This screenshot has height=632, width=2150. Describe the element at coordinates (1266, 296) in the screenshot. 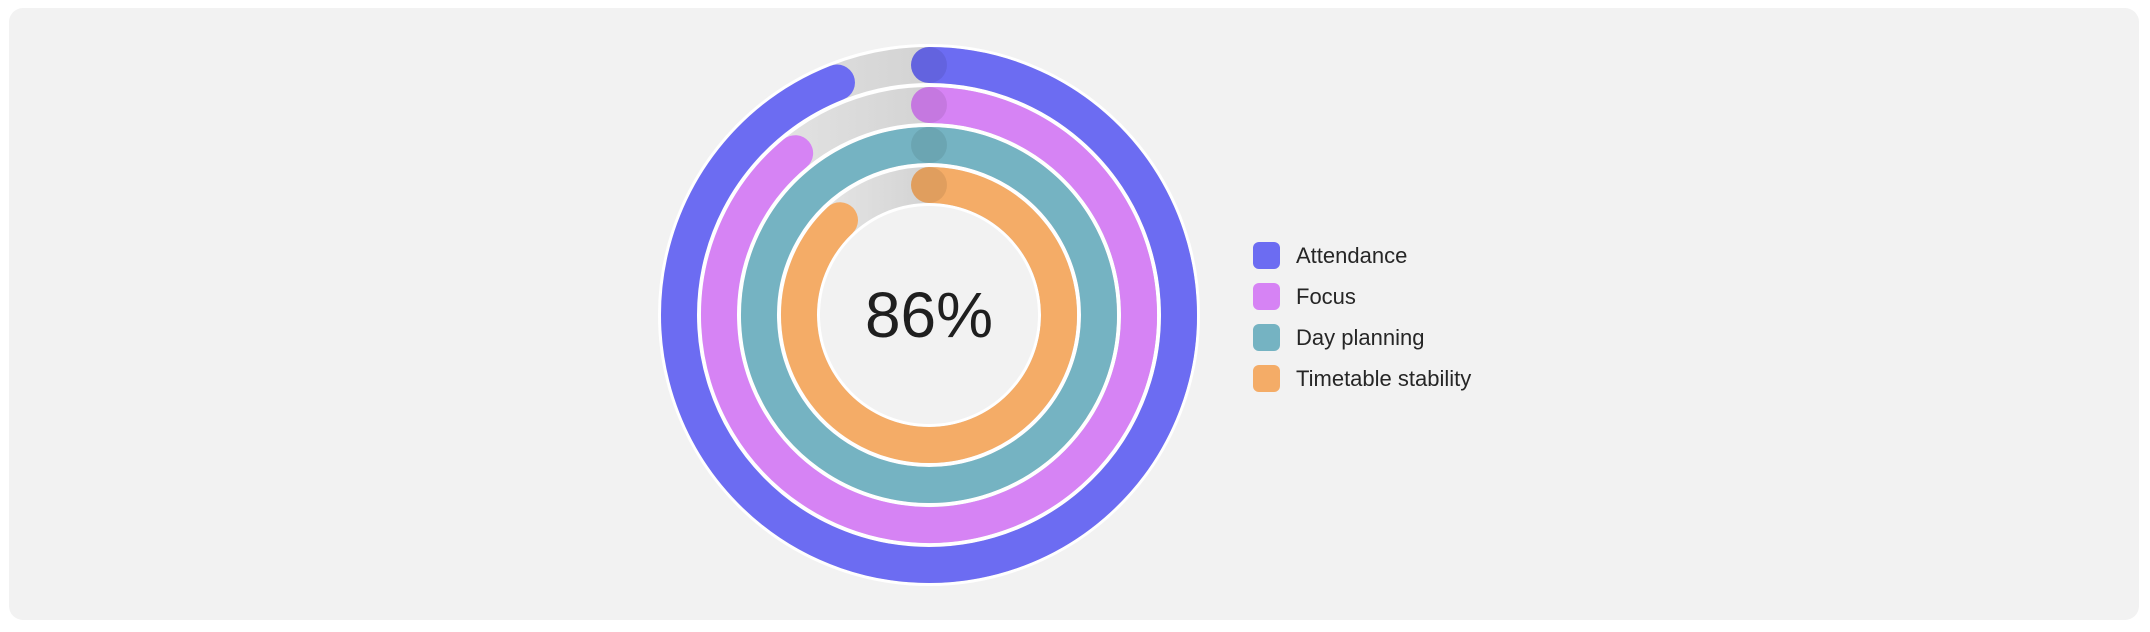

I see `legend-swatch-focus` at that location.